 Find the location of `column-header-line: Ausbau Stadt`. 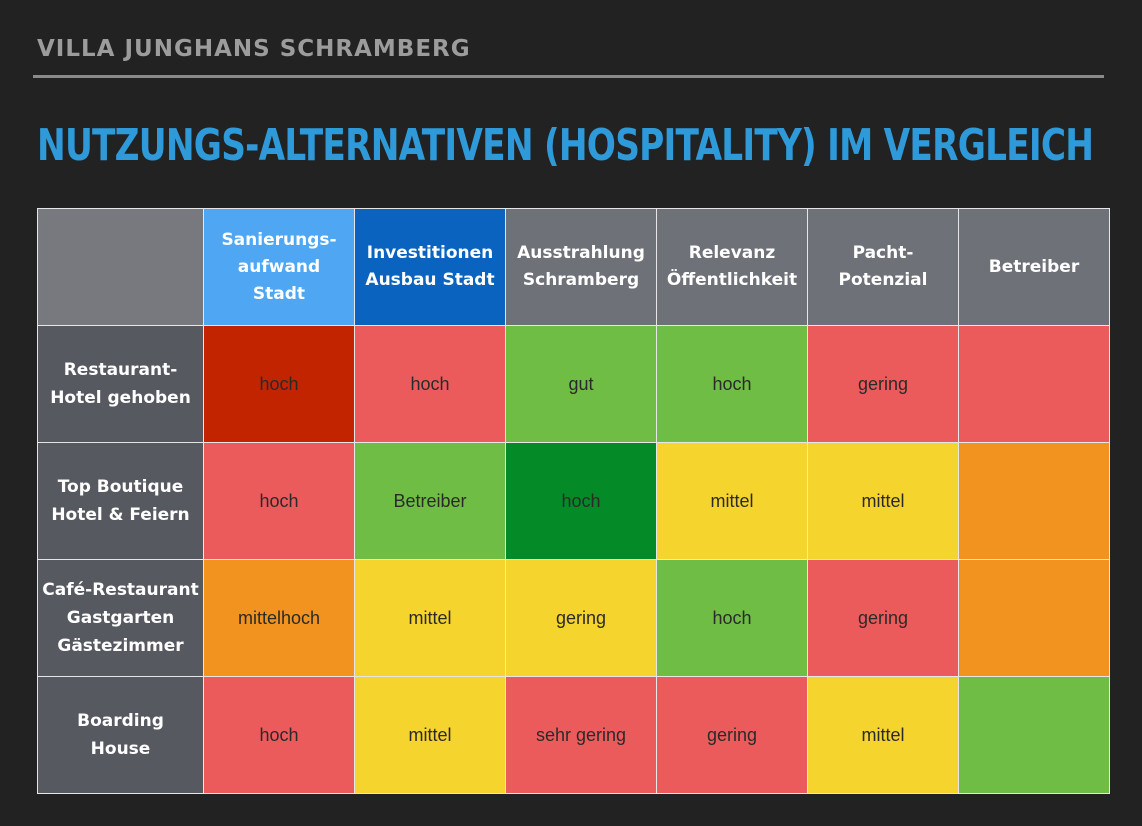

column-header-line: Ausbau Stadt is located at coordinates (430, 280).